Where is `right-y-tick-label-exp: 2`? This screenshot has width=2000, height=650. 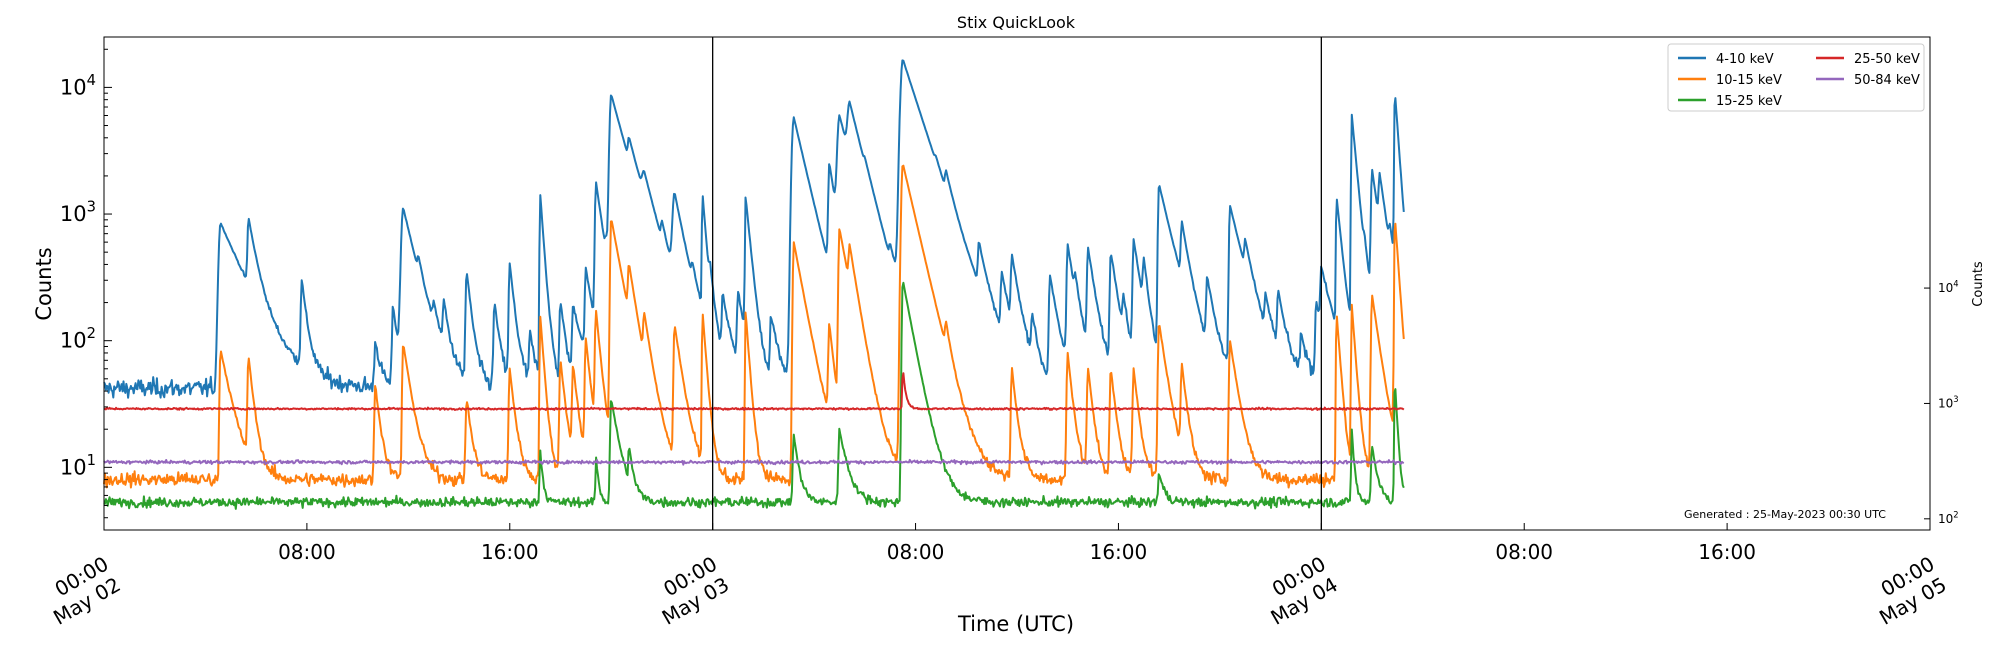 right-y-tick-label-exp: 2 is located at coordinates (1955, 514).